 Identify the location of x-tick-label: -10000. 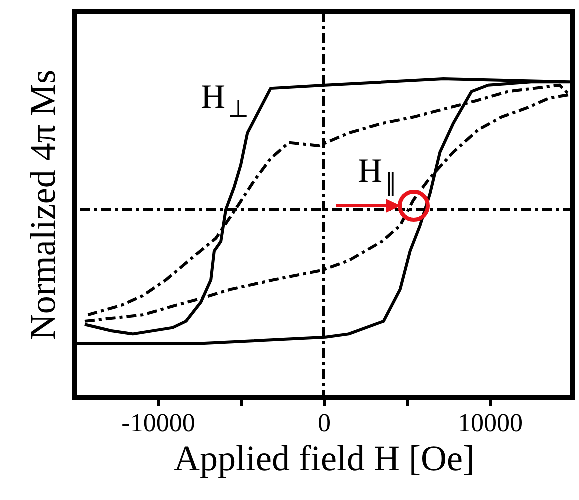
(159, 423).